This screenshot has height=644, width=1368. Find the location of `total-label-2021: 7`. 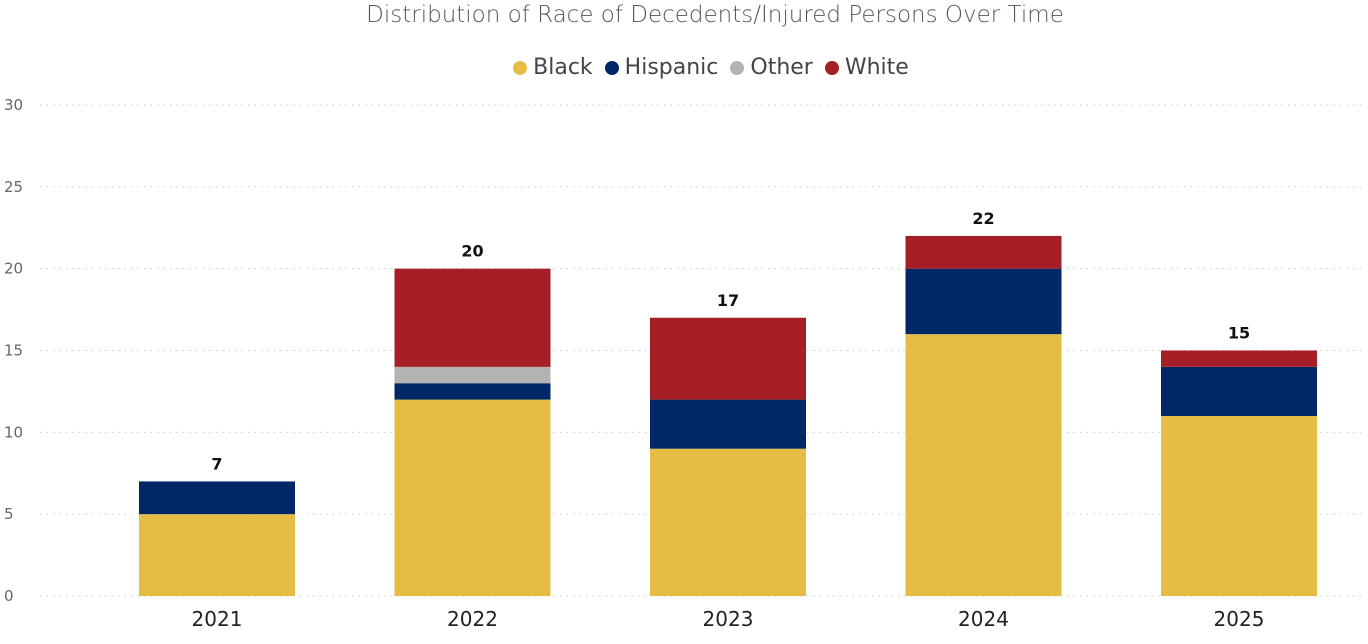

total-label-2021: 7 is located at coordinates (216, 463).